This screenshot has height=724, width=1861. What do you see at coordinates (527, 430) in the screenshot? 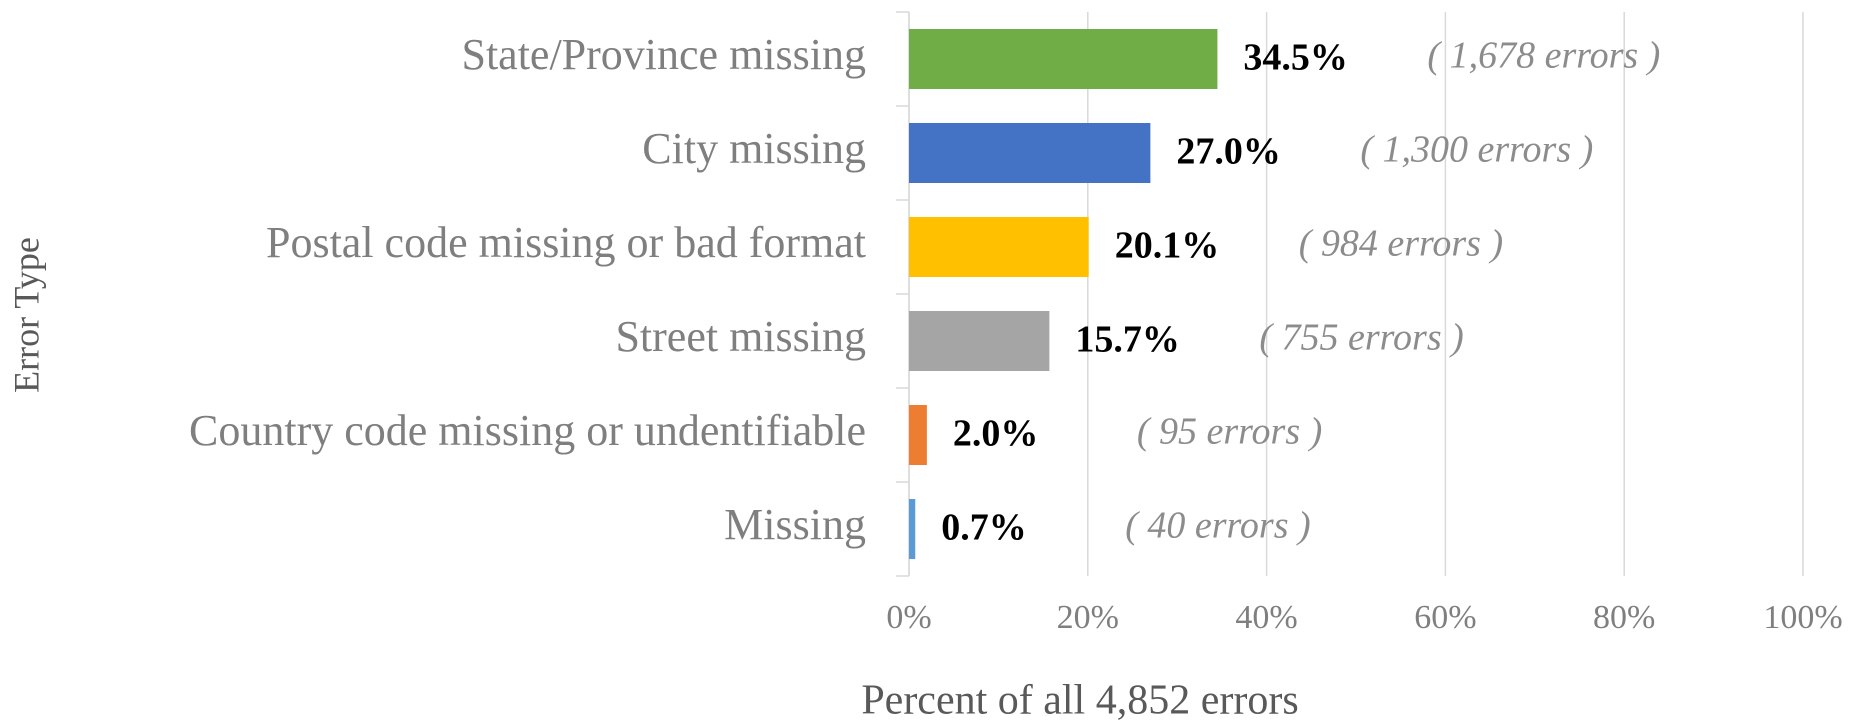
I see `y-tick-label: Country code missing or undentifiable` at bounding box center [527, 430].